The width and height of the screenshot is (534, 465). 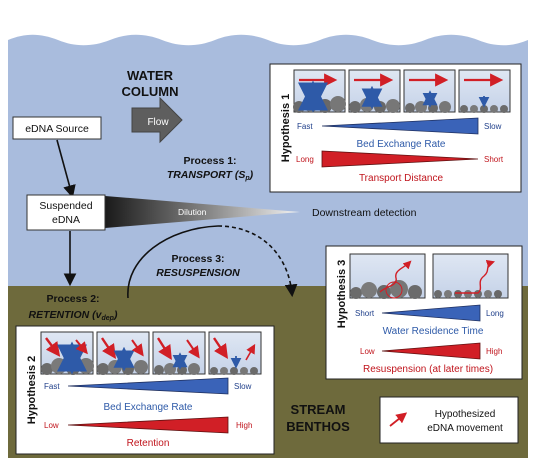 I want to click on h2-bar2-left: Low, so click(x=51, y=425).